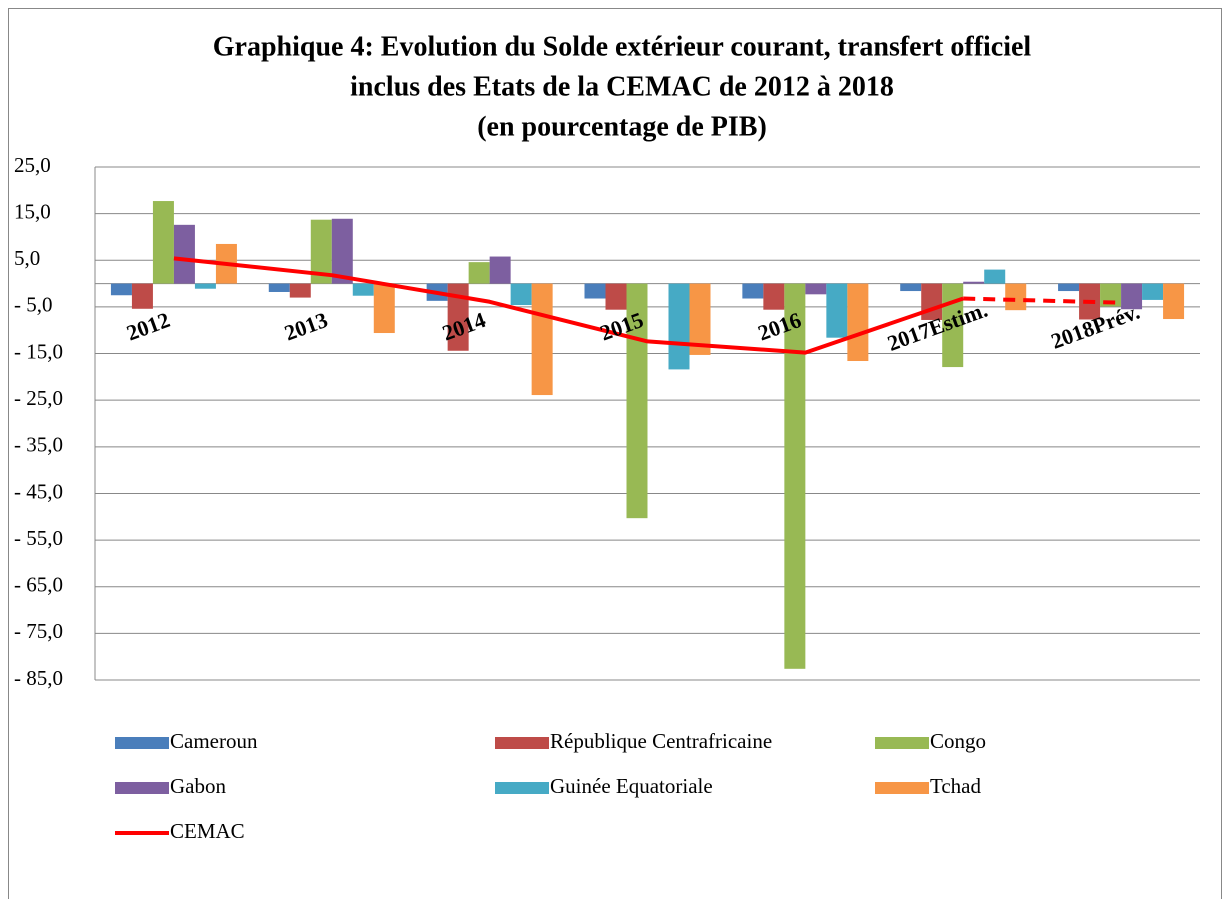 The width and height of the screenshot is (1232, 899). I want to click on legend-label: Gabon, so click(198, 786).